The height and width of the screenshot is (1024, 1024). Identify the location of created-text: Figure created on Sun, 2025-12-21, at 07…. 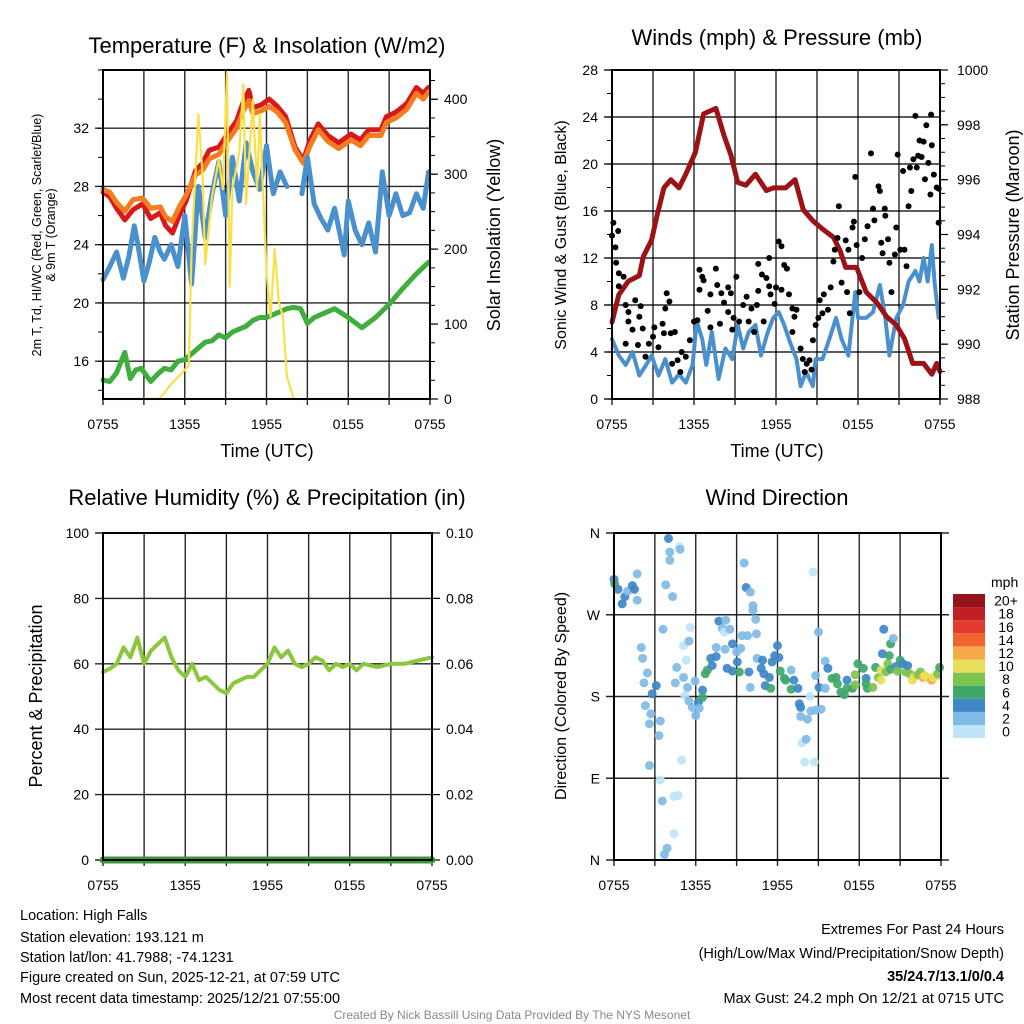
(180, 978).